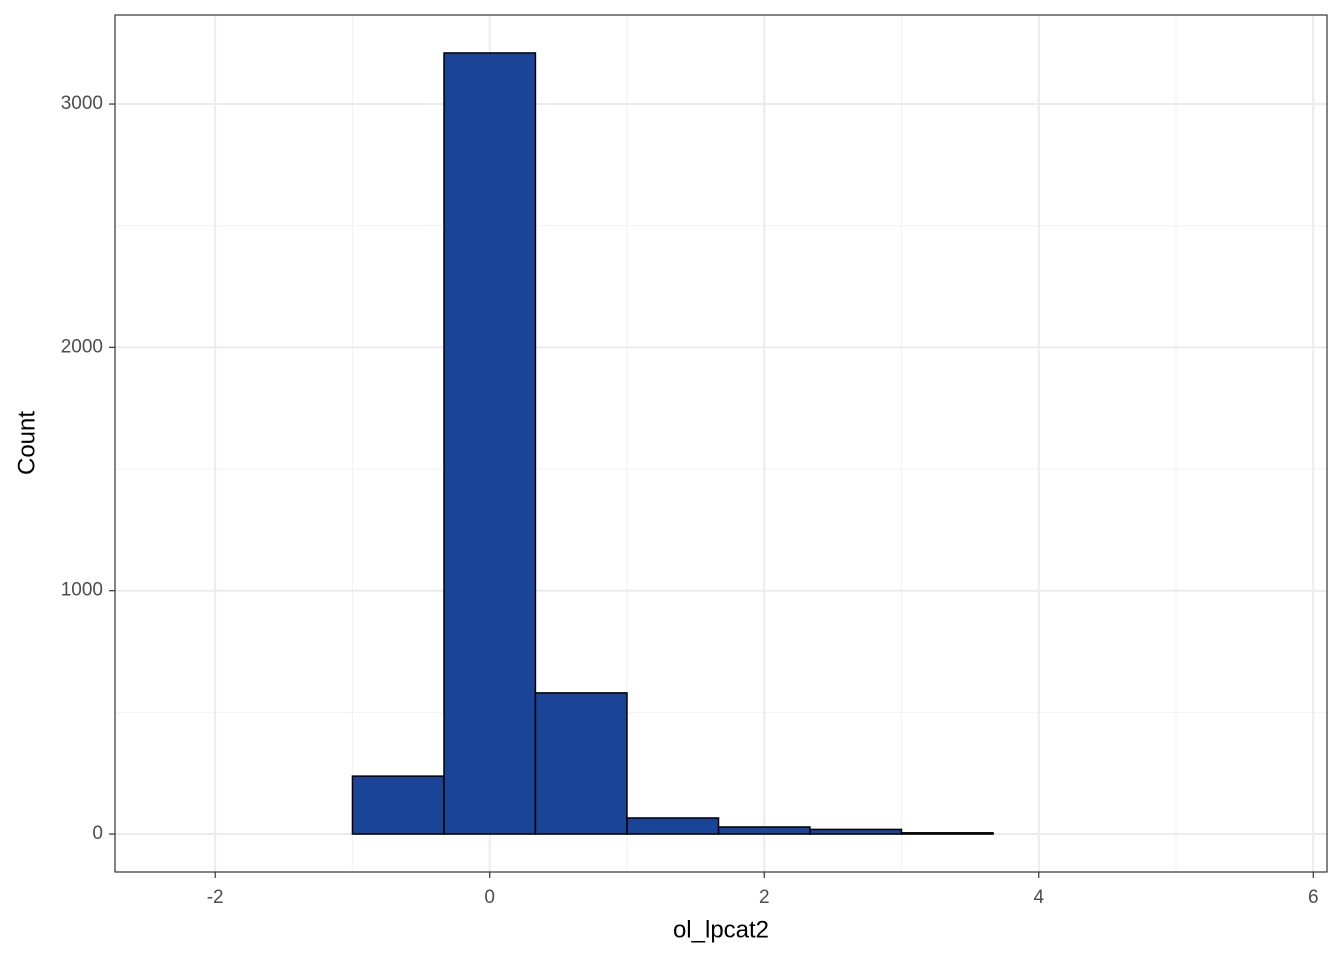 The image size is (1344, 960). What do you see at coordinates (1313, 897) in the screenshot?
I see `x-tick-label: 6` at bounding box center [1313, 897].